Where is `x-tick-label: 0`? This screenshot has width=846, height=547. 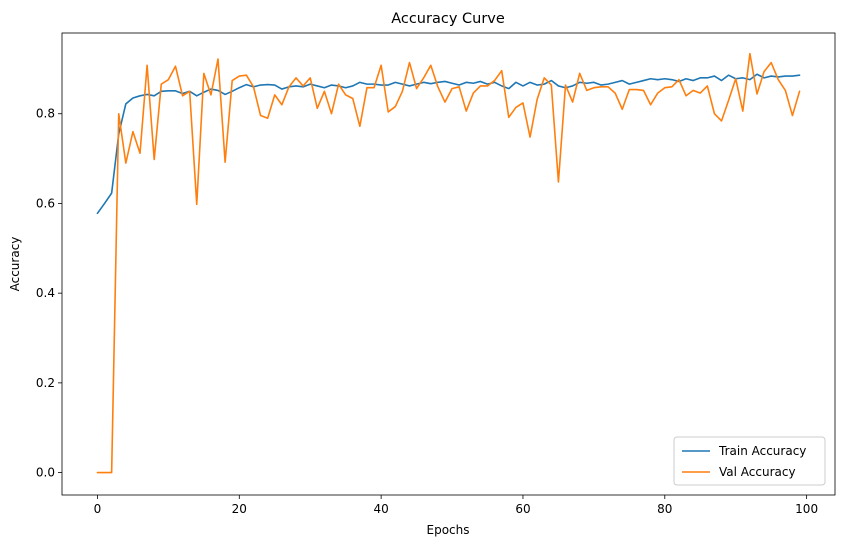 x-tick-label: 0 is located at coordinates (98, 509).